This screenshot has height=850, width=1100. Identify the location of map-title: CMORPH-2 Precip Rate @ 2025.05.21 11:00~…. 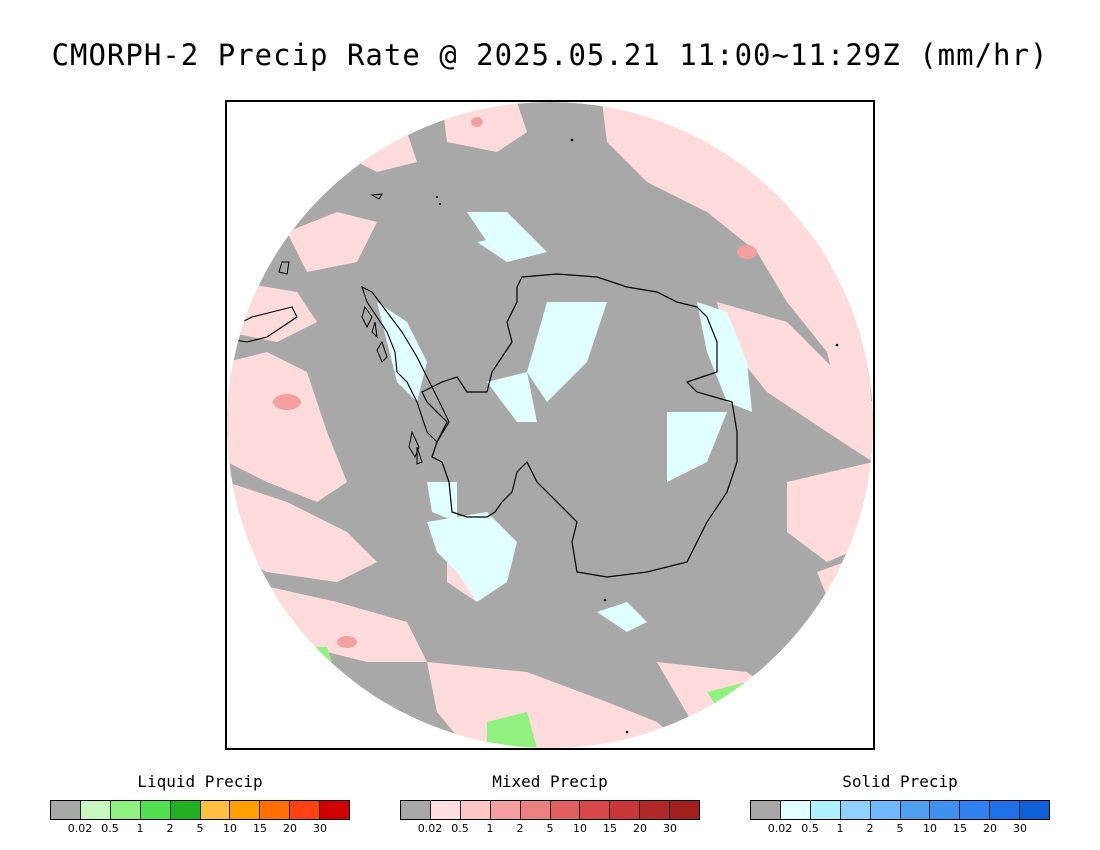
(550, 55).